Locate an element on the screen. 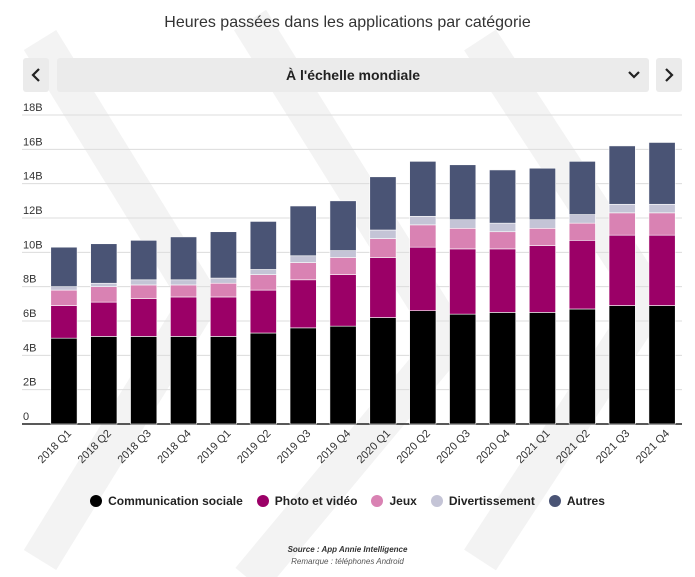  legend-item: Jeux is located at coordinates (394, 501).